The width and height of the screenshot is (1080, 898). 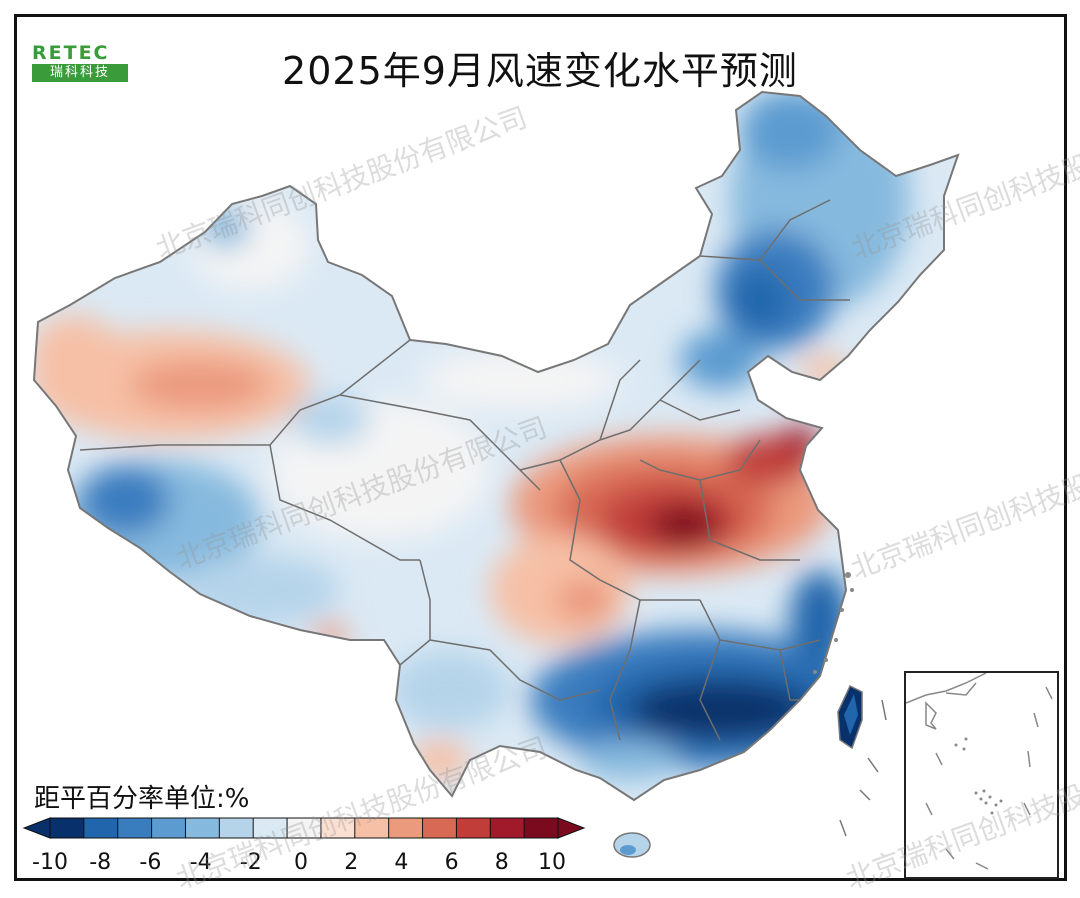 I want to click on legend-tick-label: 2, so click(x=351, y=862).